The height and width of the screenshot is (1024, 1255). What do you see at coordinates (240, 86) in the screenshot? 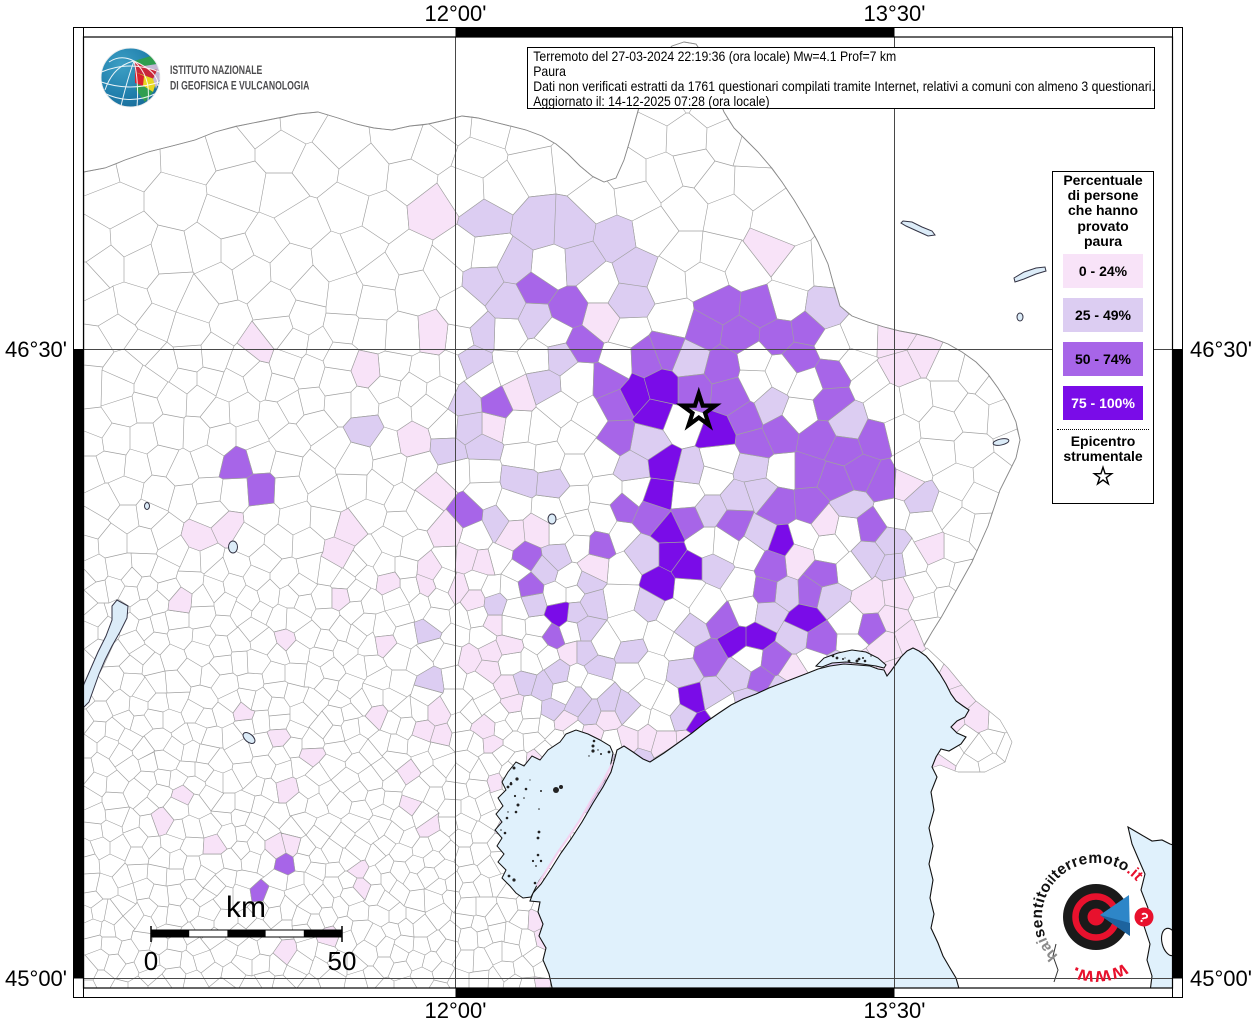
I see `svg-text: DI GEOFISICA E VULCANOLOGIA` at bounding box center [240, 86].